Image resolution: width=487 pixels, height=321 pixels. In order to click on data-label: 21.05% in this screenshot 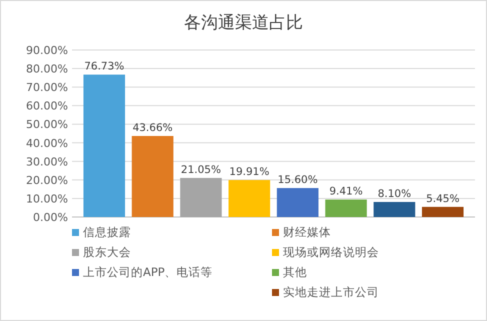, I will do `click(200, 170)`.